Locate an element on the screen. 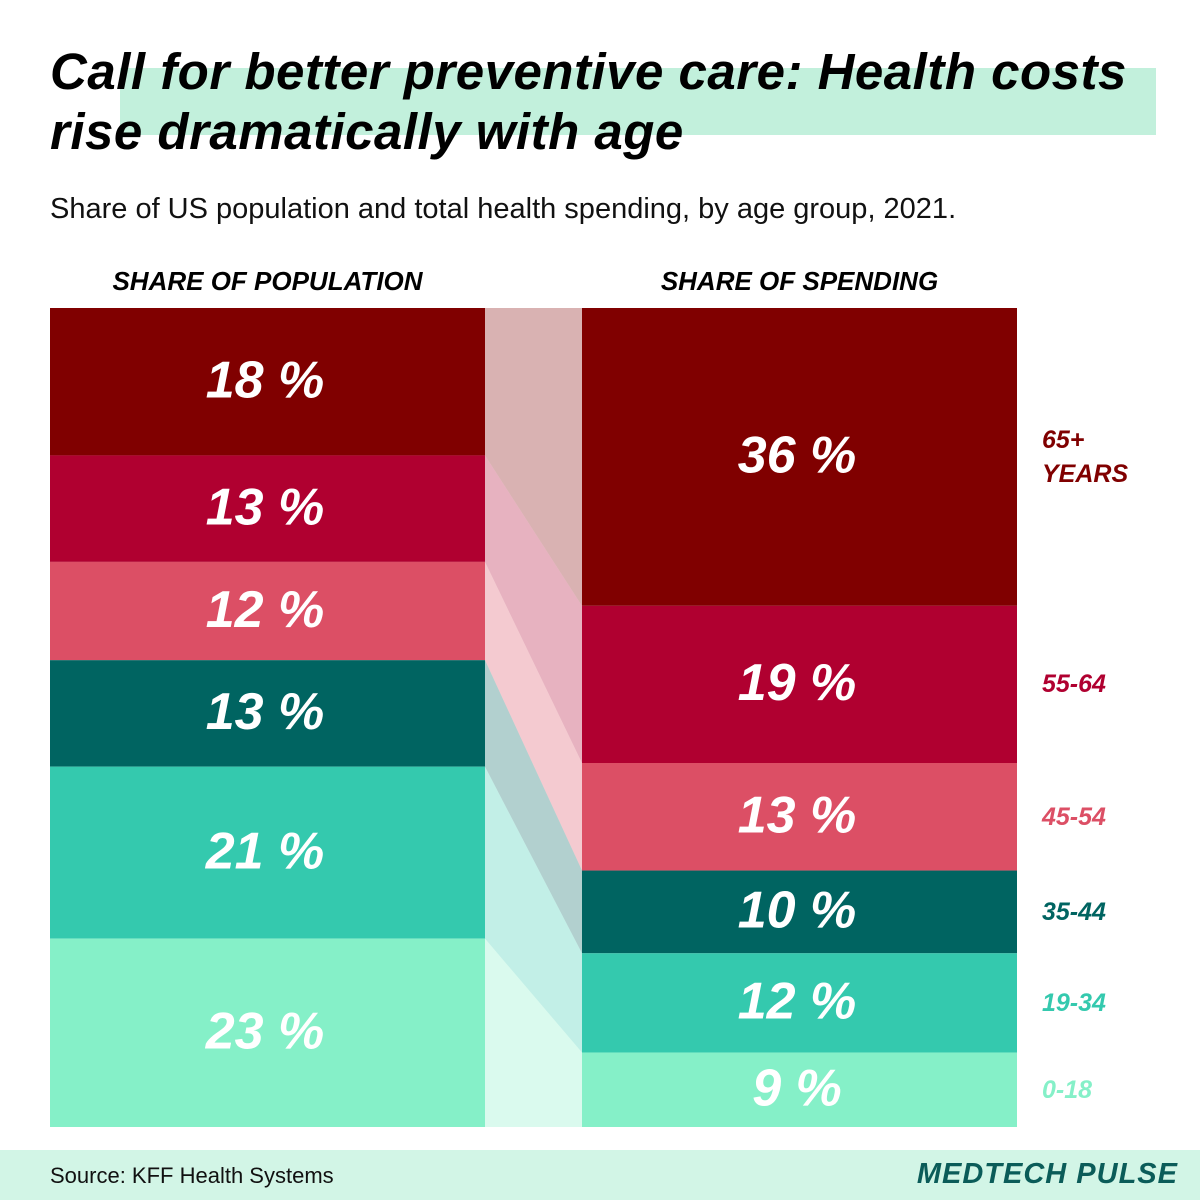 The image size is (1200, 1200). value-label: 19 % is located at coordinates (797, 683).